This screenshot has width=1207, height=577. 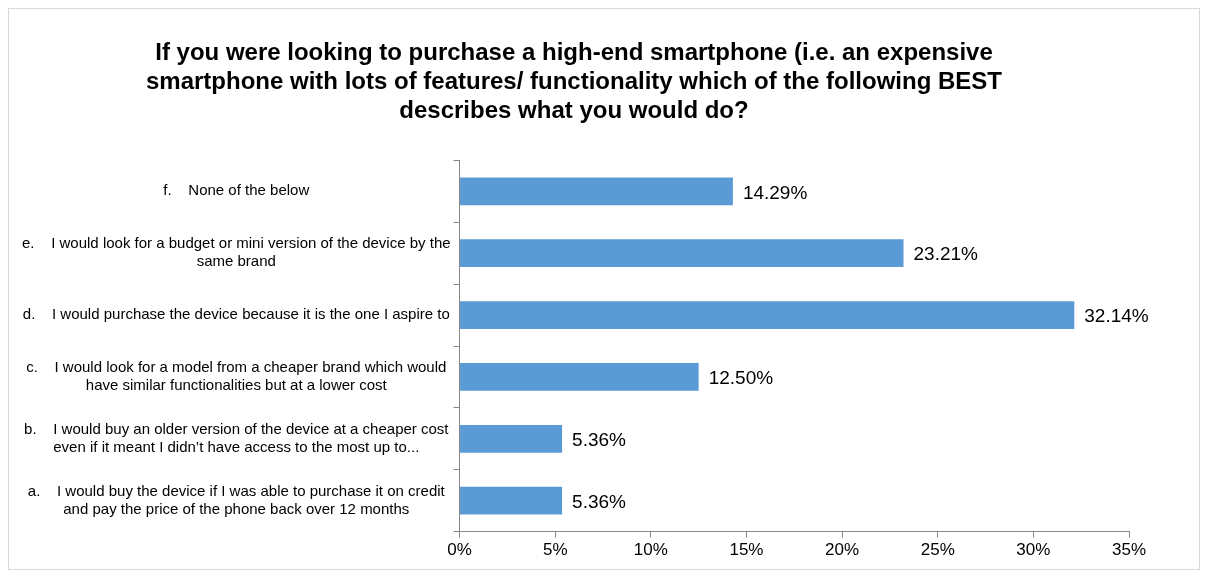 I want to click on chart-title: If you were looking to purchase a high-end smartphone (i.e. an expensive smartphone with lots of features/ functionality which of the following BEST describes what you would do?, so click(x=574, y=80).